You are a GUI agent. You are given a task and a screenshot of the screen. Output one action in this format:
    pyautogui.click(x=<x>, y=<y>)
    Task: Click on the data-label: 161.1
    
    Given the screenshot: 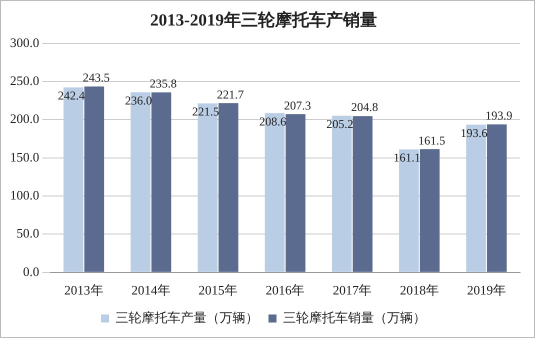 What is the action you would take?
    pyautogui.click(x=406, y=157)
    